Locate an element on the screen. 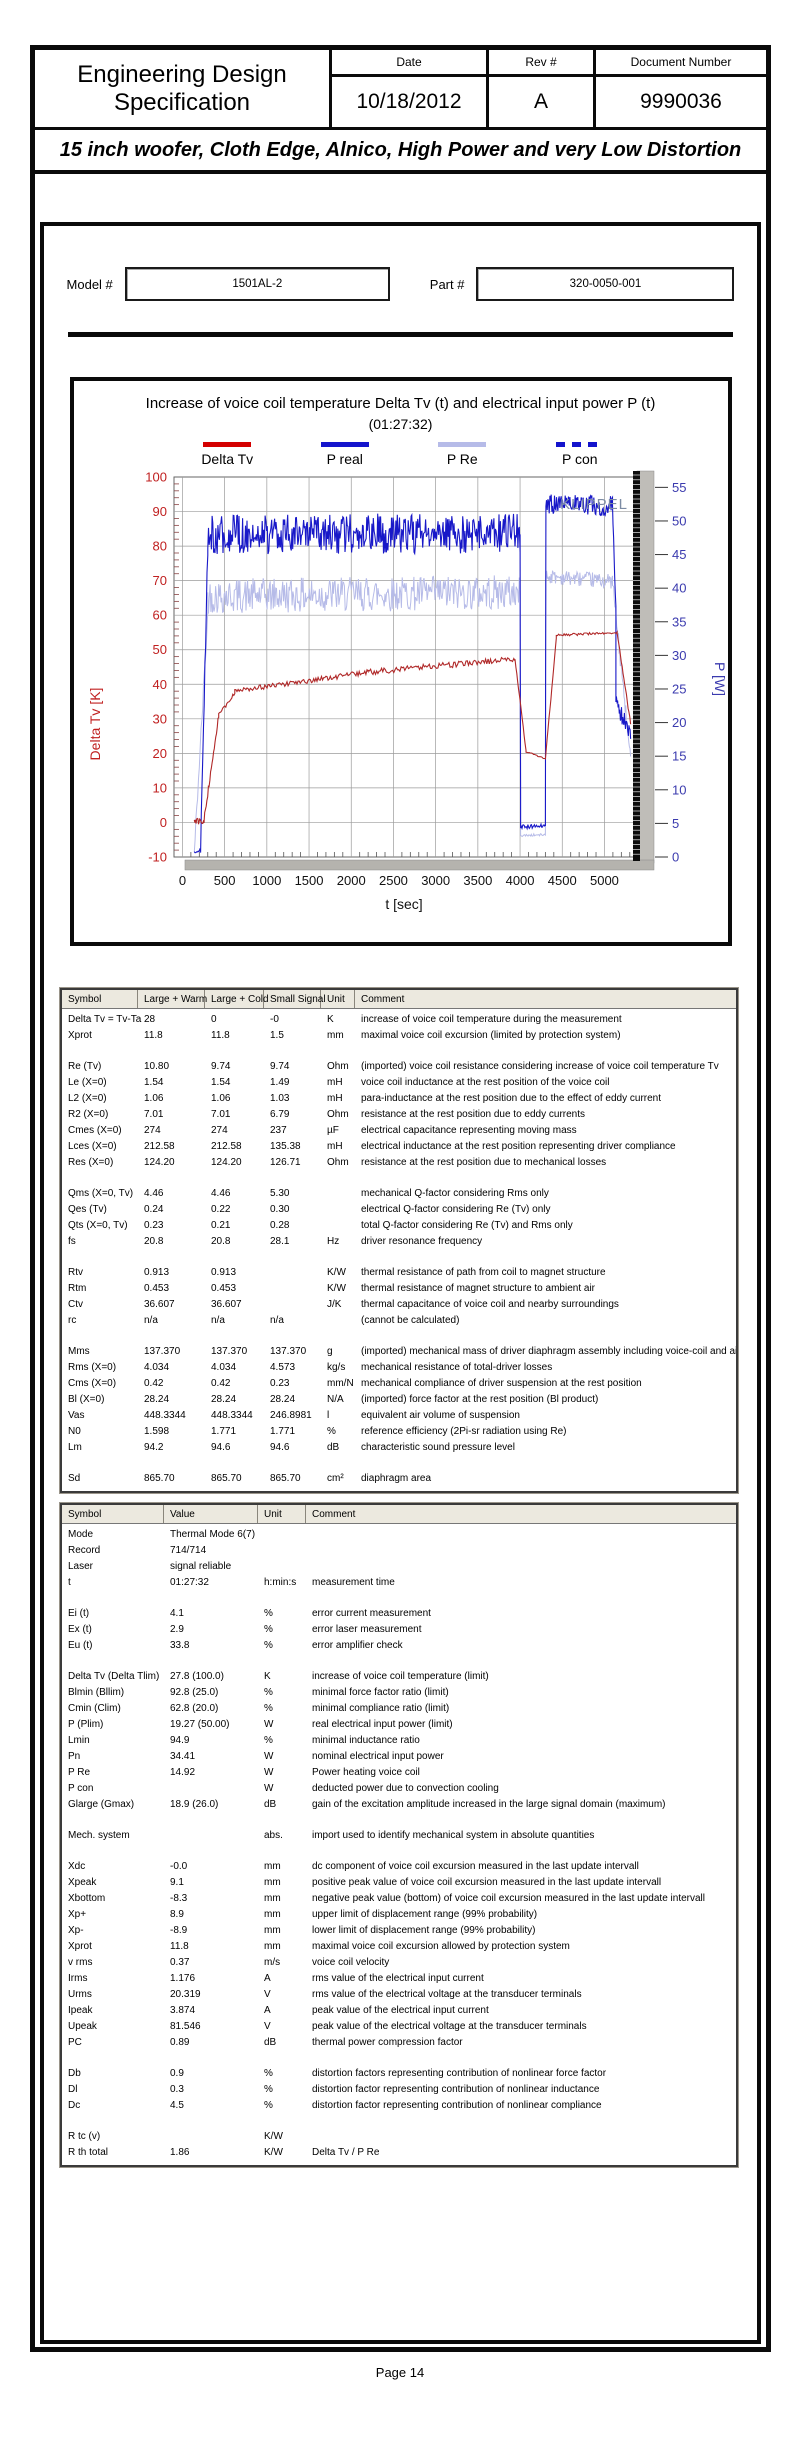 The height and width of the screenshot is (2461, 800). cell: 7.01 is located at coordinates (221, 1114).